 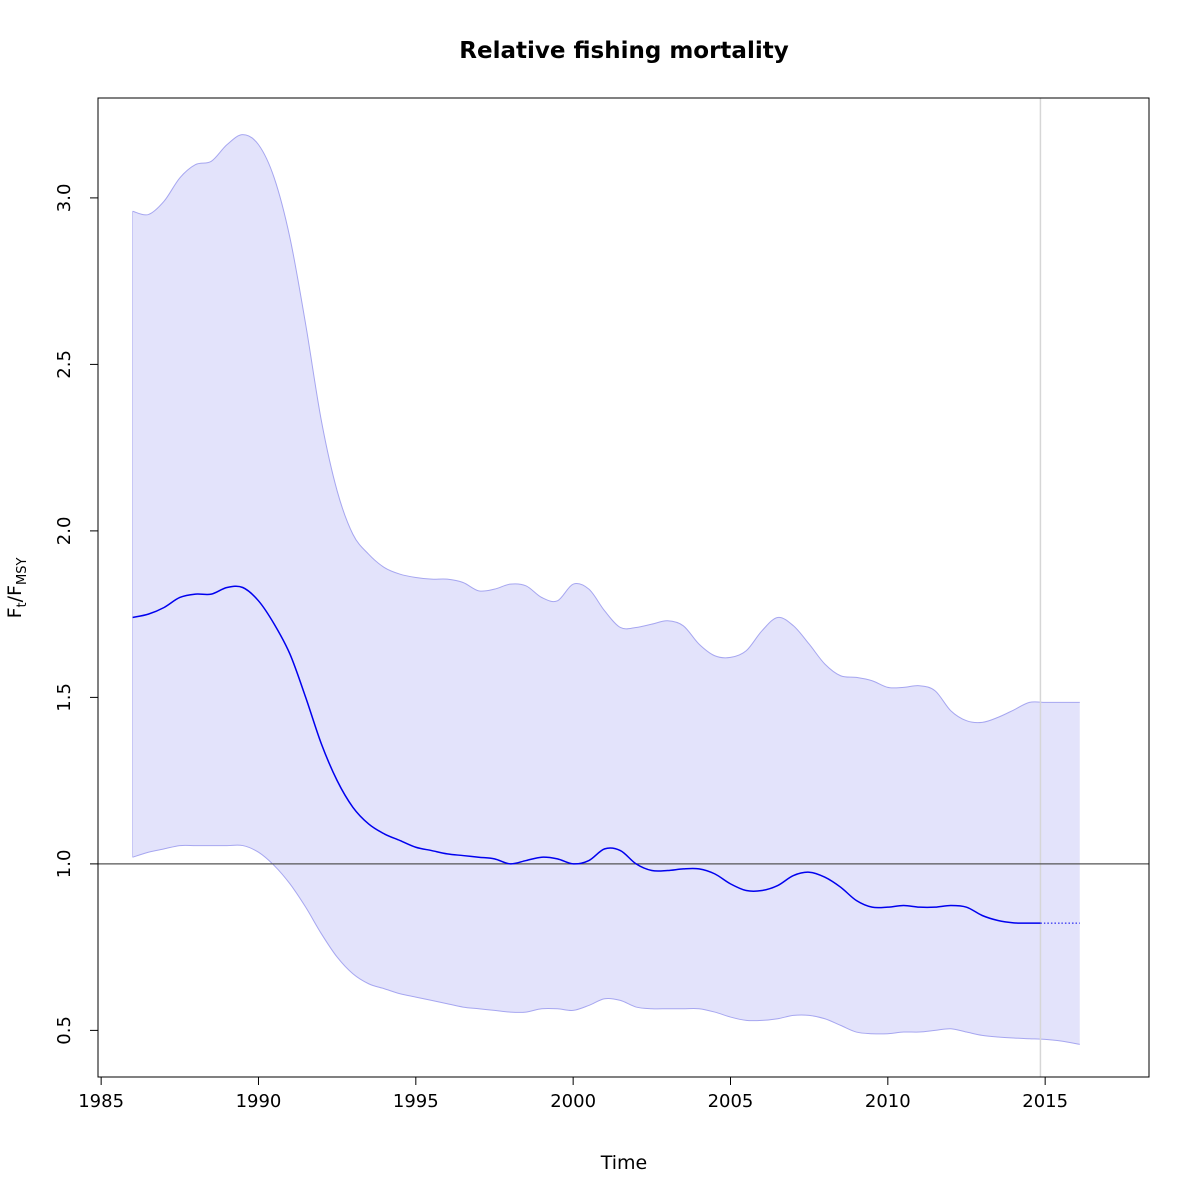 I want to click on x-axis-title: Time, so click(x=624, y=1163).